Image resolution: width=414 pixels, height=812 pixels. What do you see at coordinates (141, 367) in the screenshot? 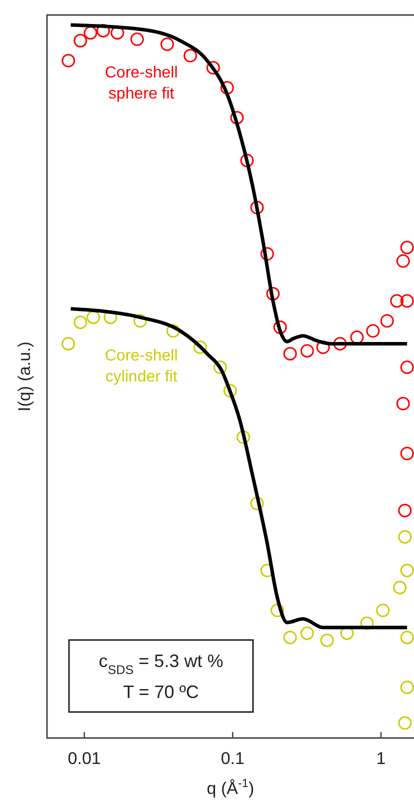
I see `series-label: Core-shell cylinder fit` at bounding box center [141, 367].